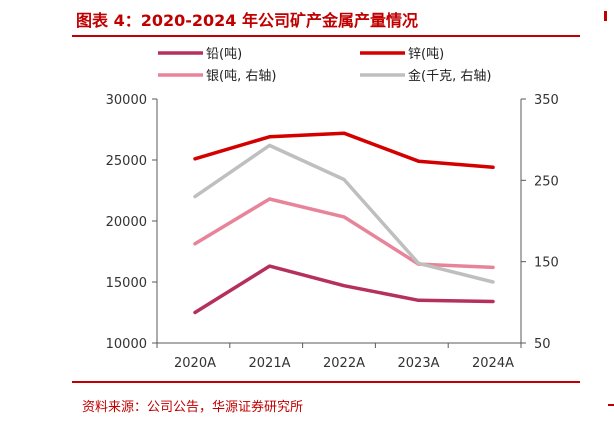  I want to click on y-left-tick-label: 15000, so click(126, 283).